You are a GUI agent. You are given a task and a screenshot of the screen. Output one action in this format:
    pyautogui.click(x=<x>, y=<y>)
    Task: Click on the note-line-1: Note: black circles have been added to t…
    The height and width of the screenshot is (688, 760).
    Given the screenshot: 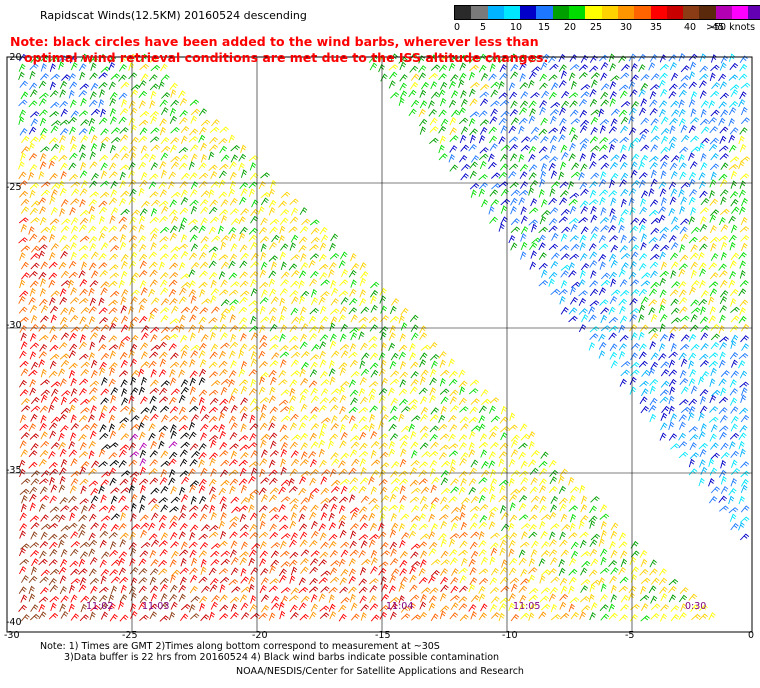 What is the action you would take?
    pyautogui.click(x=274, y=41)
    